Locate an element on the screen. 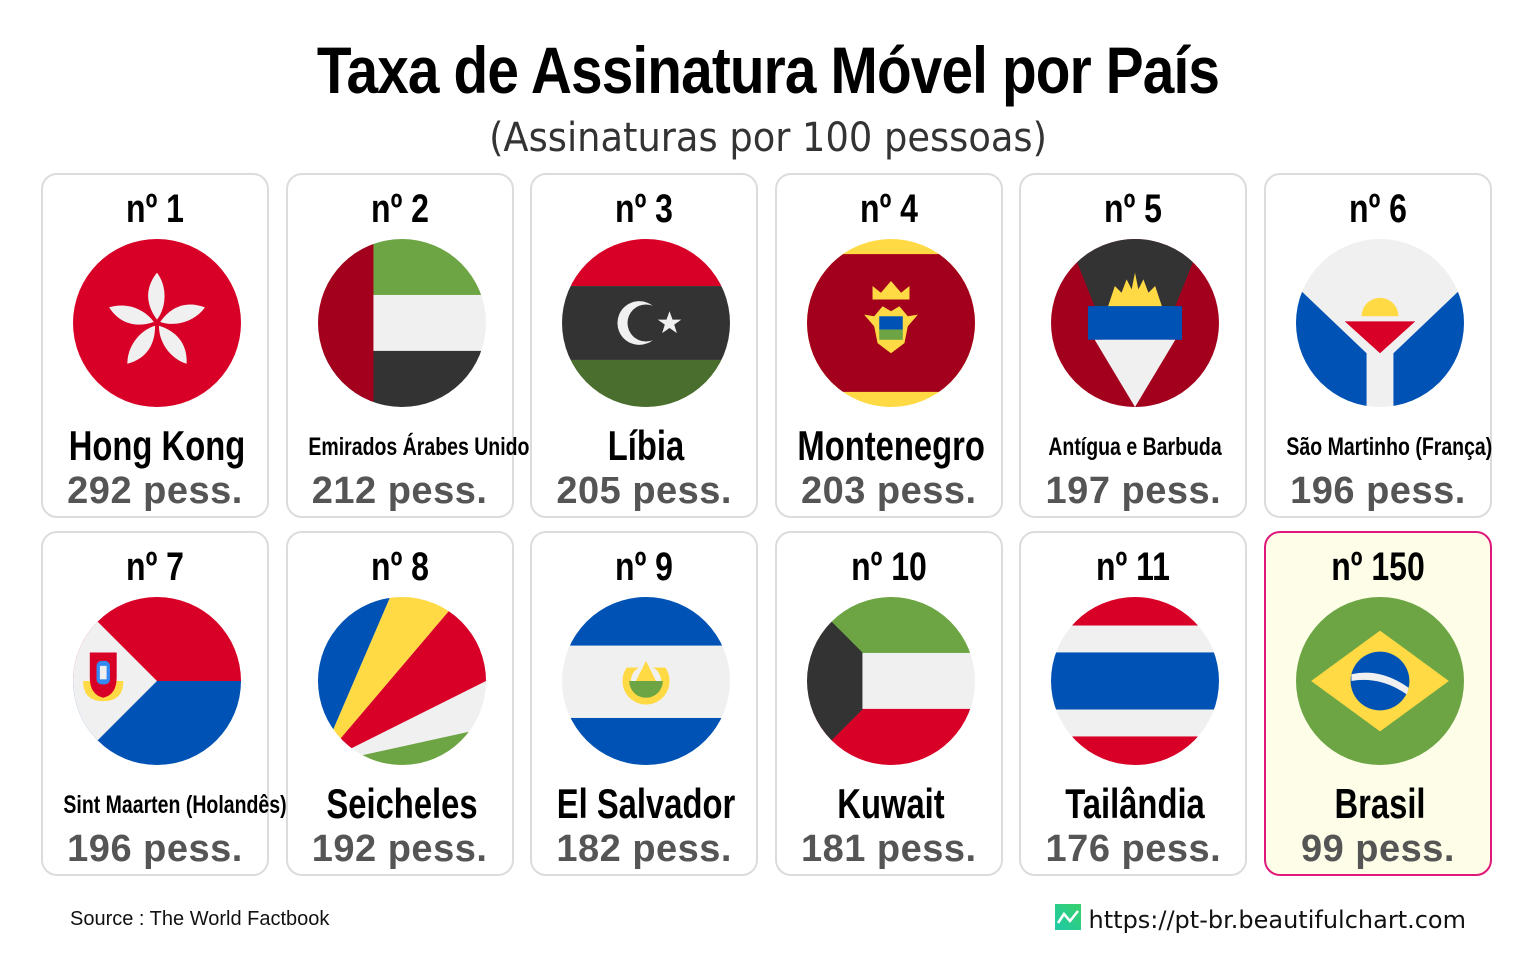  country-value: 181 pess. is located at coordinates (888, 849).